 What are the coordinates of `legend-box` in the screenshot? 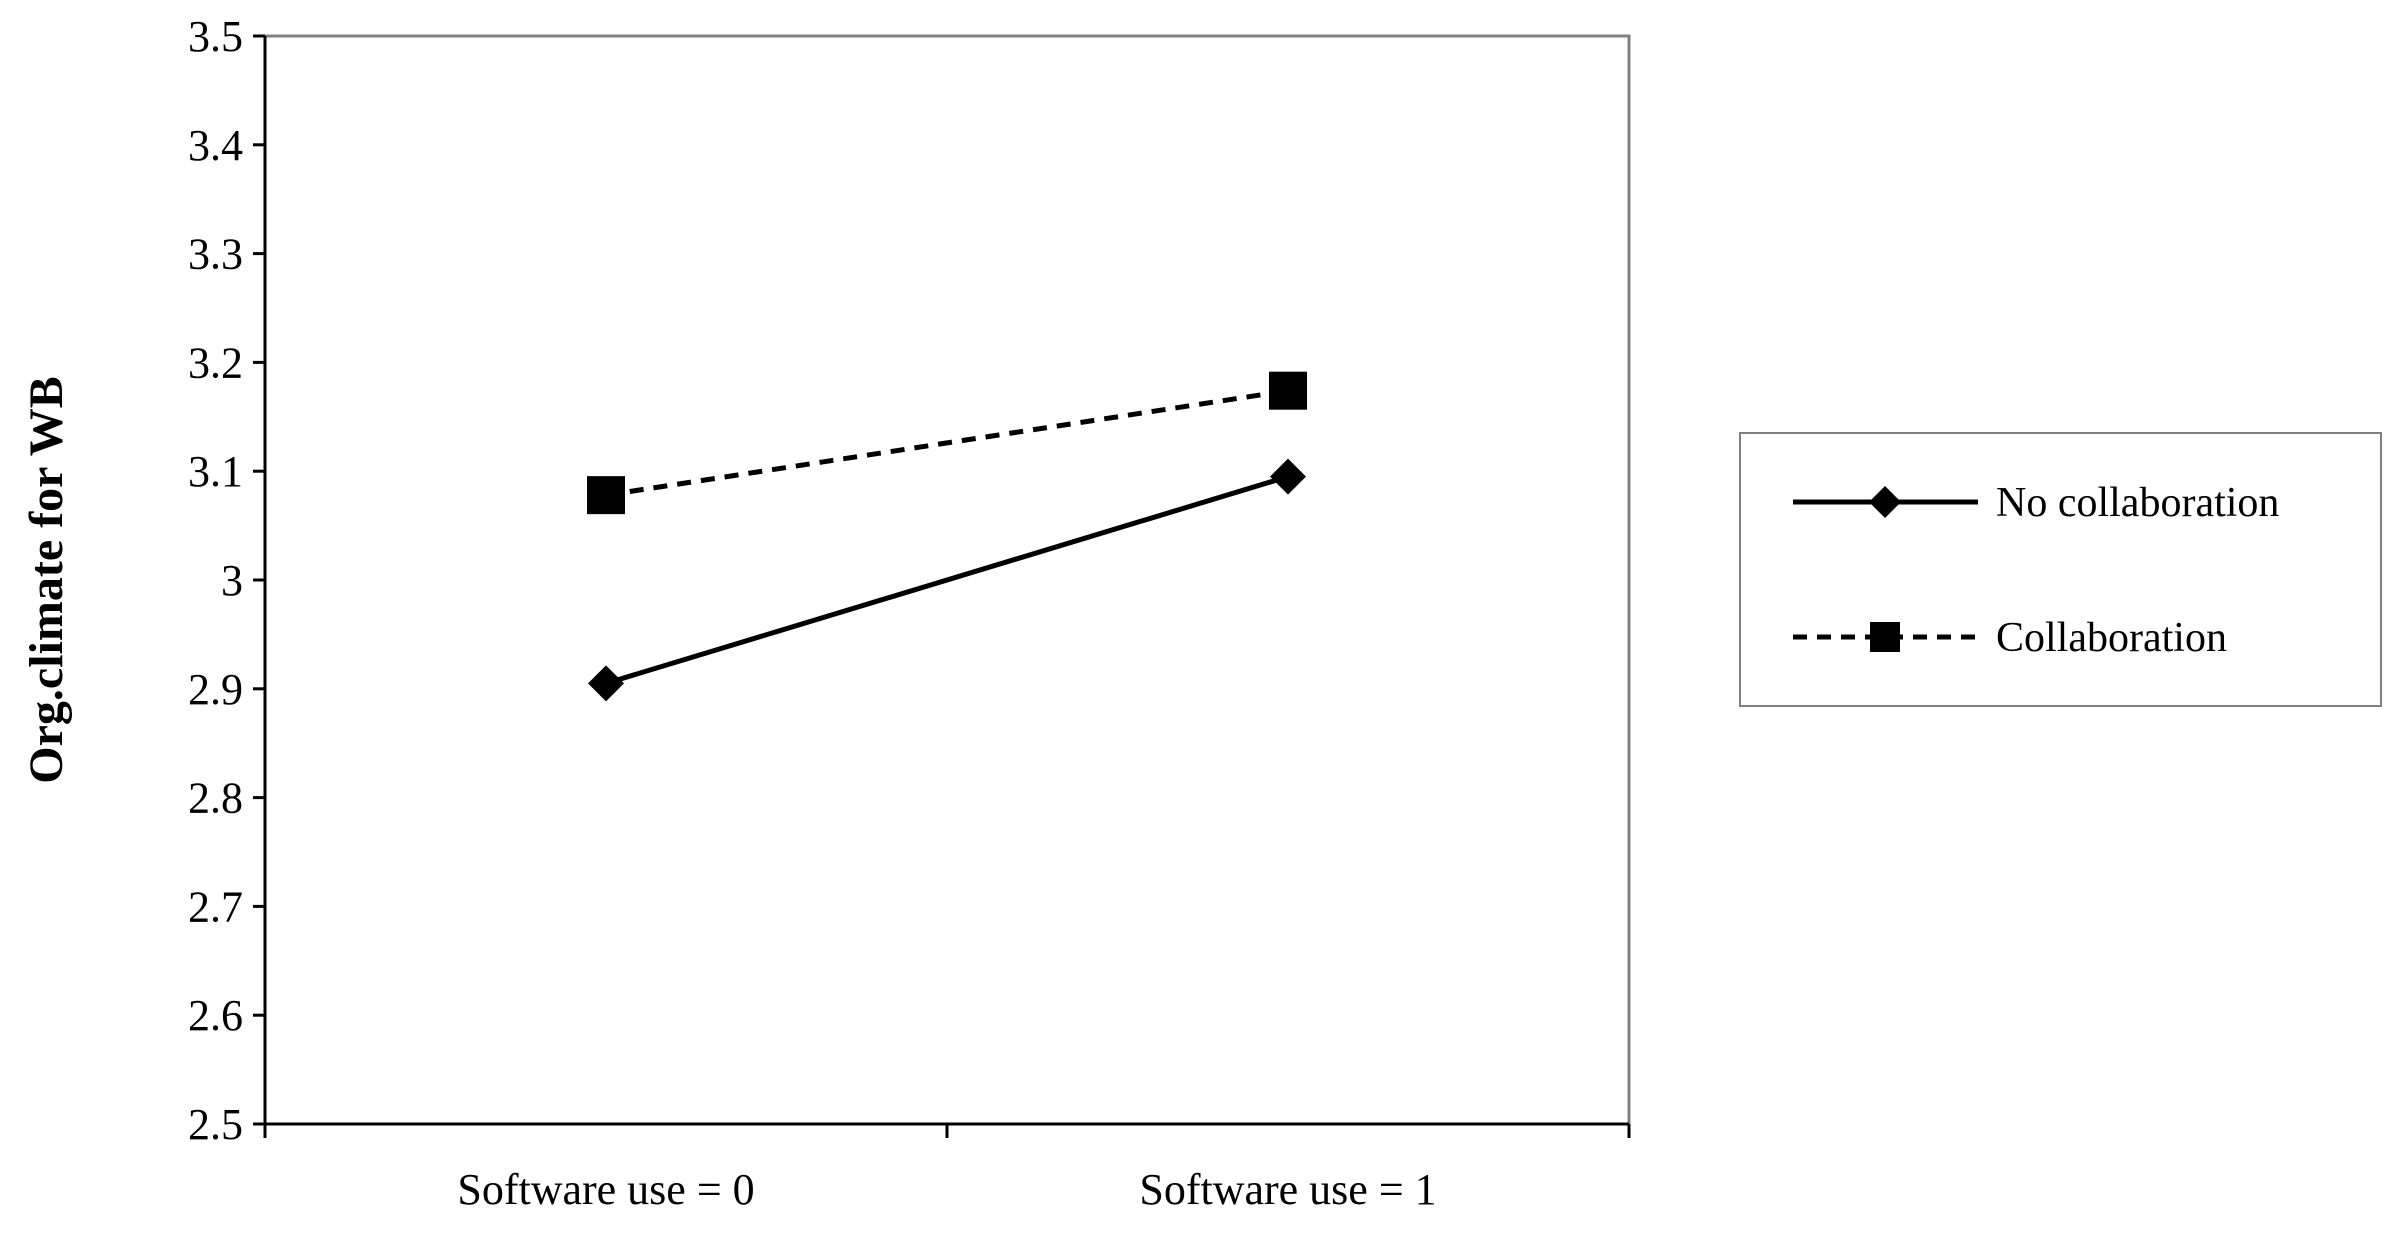 It's located at (2060, 569).